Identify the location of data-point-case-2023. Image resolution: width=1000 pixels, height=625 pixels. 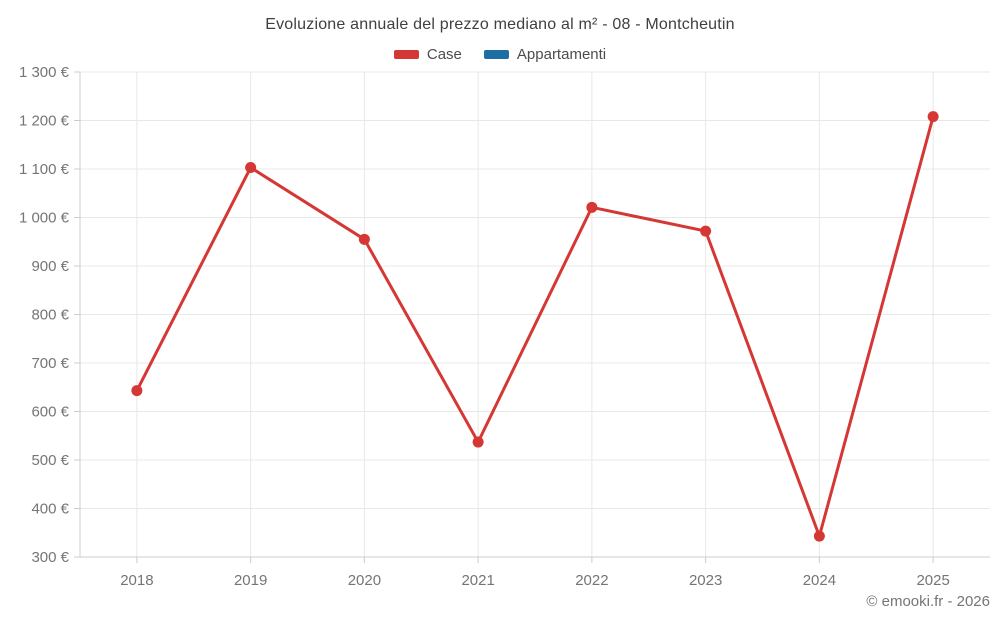
(706, 231).